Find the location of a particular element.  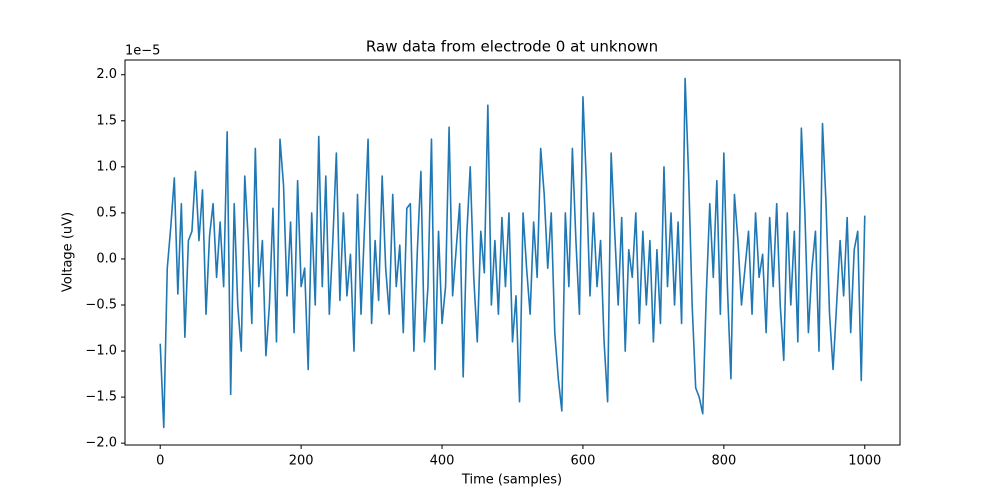

y-tick-label: −2.0 is located at coordinates (101, 443).